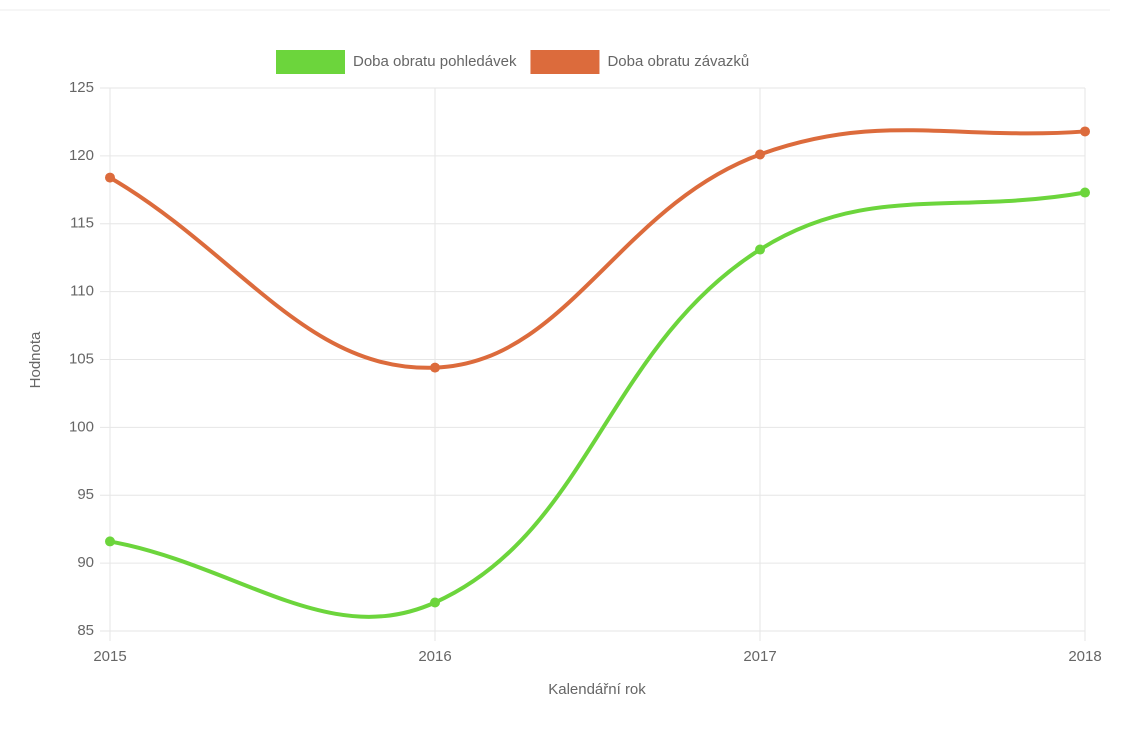 This screenshot has width=1124, height=729. What do you see at coordinates (435, 61) in the screenshot?
I see `legend-label: Doba obratu pohledávek` at bounding box center [435, 61].